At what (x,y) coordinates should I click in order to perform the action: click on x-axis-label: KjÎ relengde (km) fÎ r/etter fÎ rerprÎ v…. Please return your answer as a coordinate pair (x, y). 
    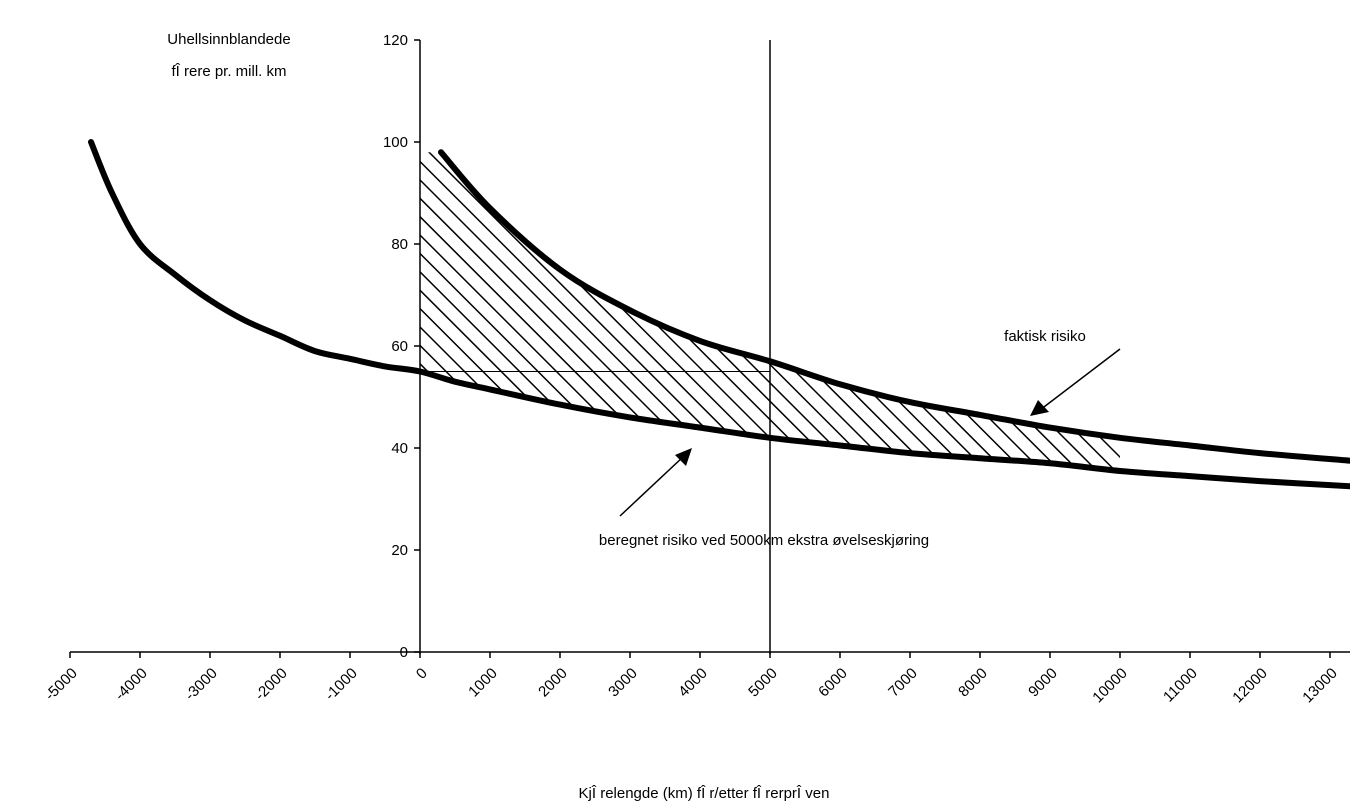
    Looking at the image, I should click on (704, 793).